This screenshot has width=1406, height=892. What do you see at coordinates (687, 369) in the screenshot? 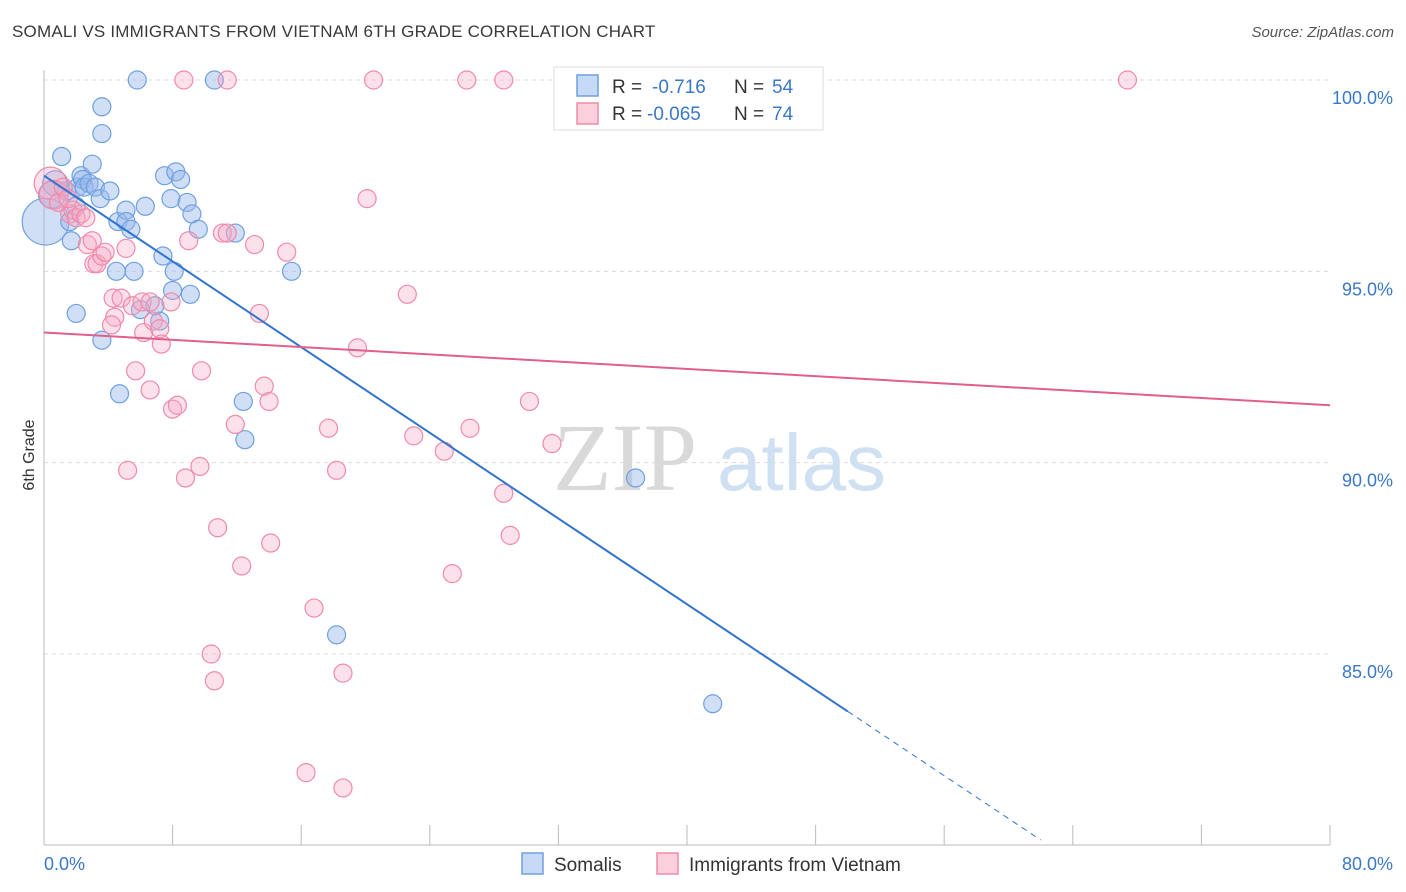
I see `trend-line-vietnam` at bounding box center [687, 369].